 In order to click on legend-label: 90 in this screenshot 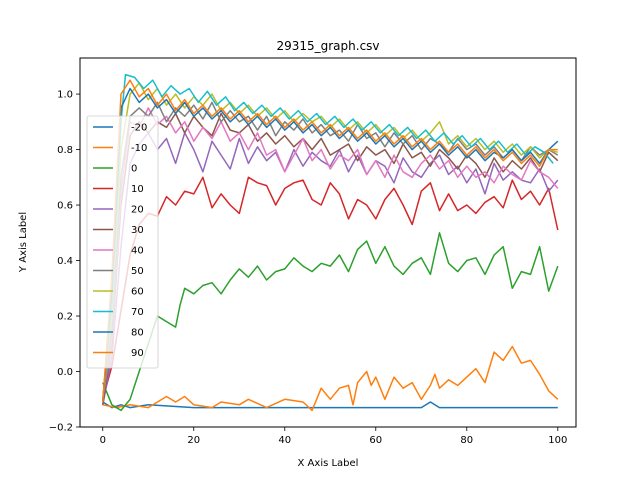, I will do `click(137, 353)`.